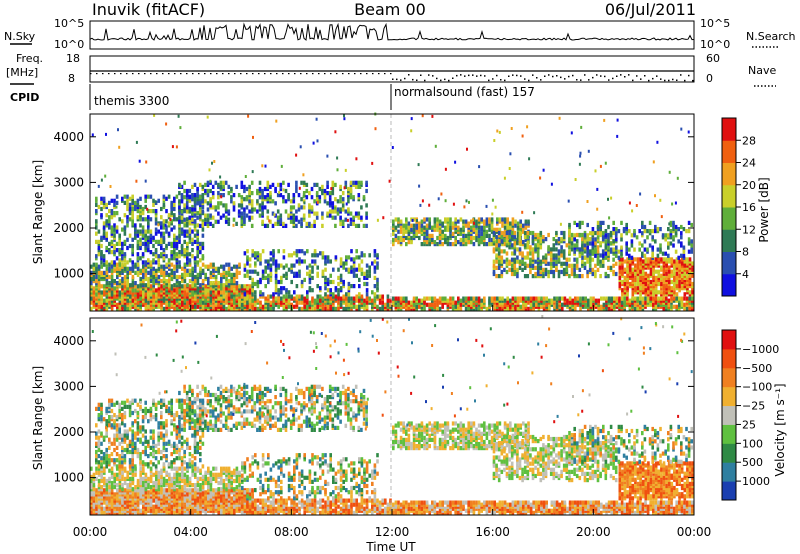  What do you see at coordinates (650, 9) in the screenshot?
I see `date-title: 06/Jul/2011` at bounding box center [650, 9].